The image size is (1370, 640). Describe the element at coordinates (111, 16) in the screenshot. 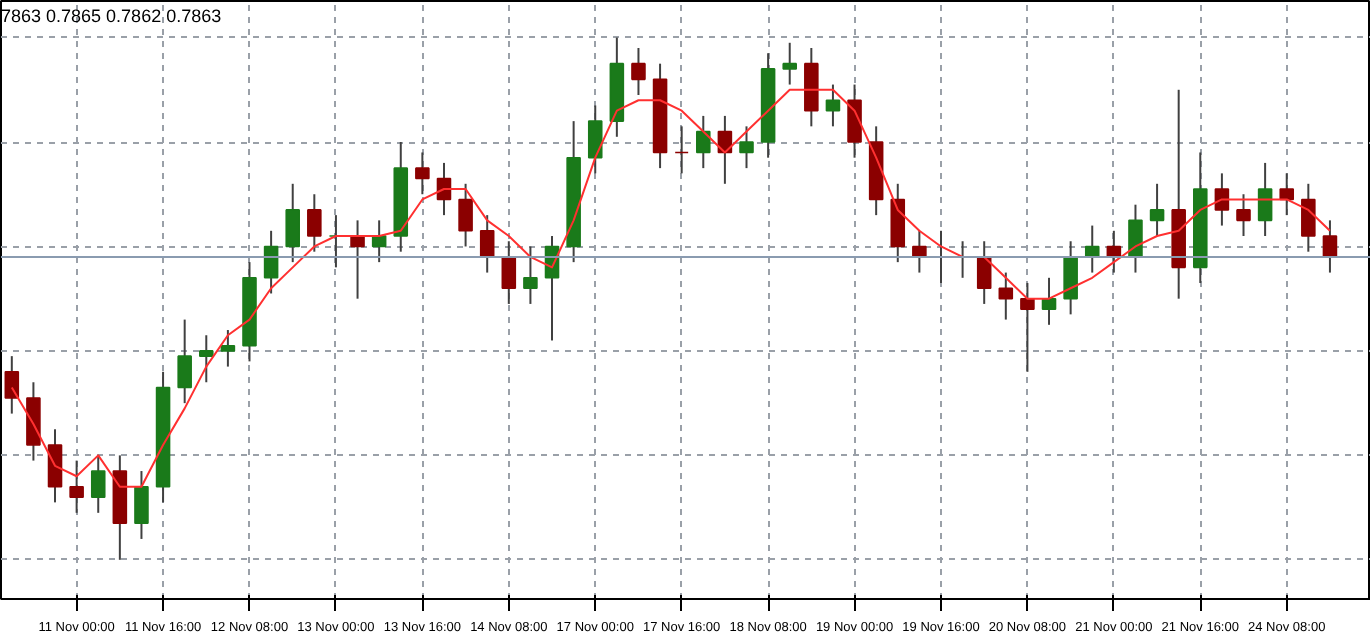

I see `text: 7863 0.7865 0.7862 0.7863` at that location.